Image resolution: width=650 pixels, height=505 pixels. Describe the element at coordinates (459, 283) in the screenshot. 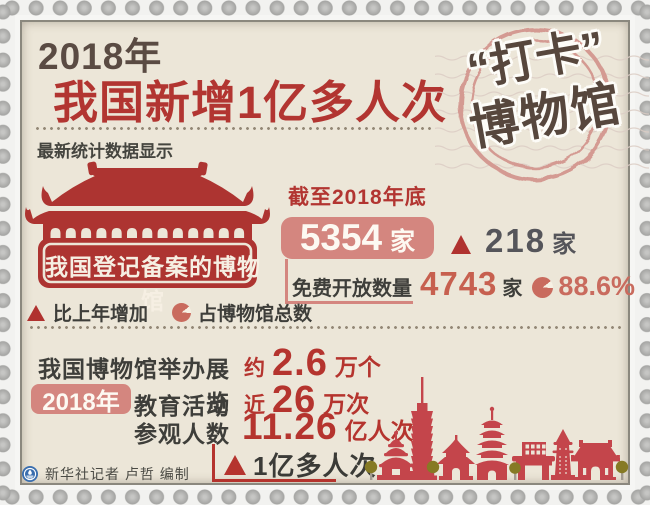

I see `free-admission-value: 4743` at that location.